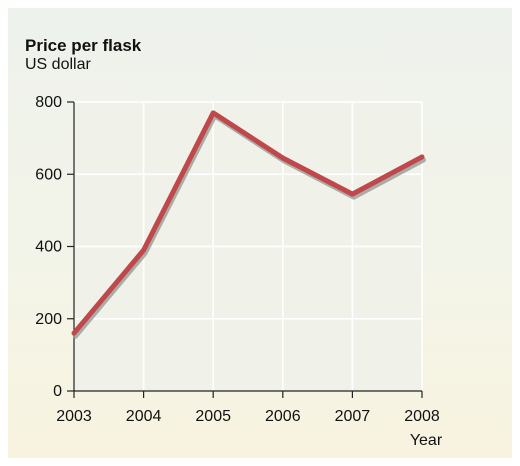 The width and height of the screenshot is (520, 466). I want to click on chart-subtitle: US dollar, so click(58, 64).